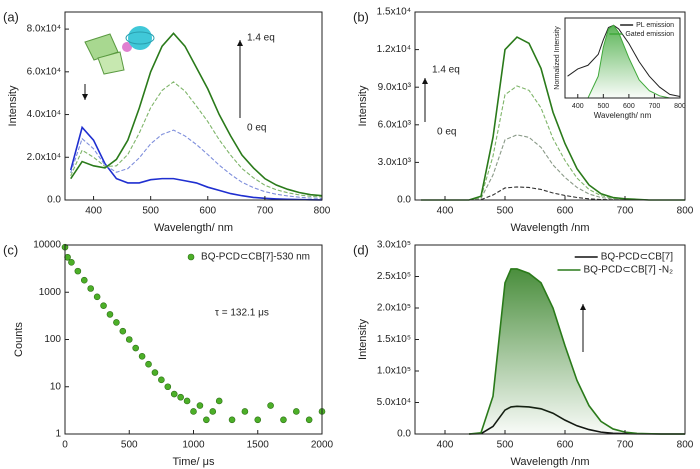  Describe the element at coordinates (44, 114) in the screenshot. I see `y-tick-label: 4.0x10⁴` at that location.